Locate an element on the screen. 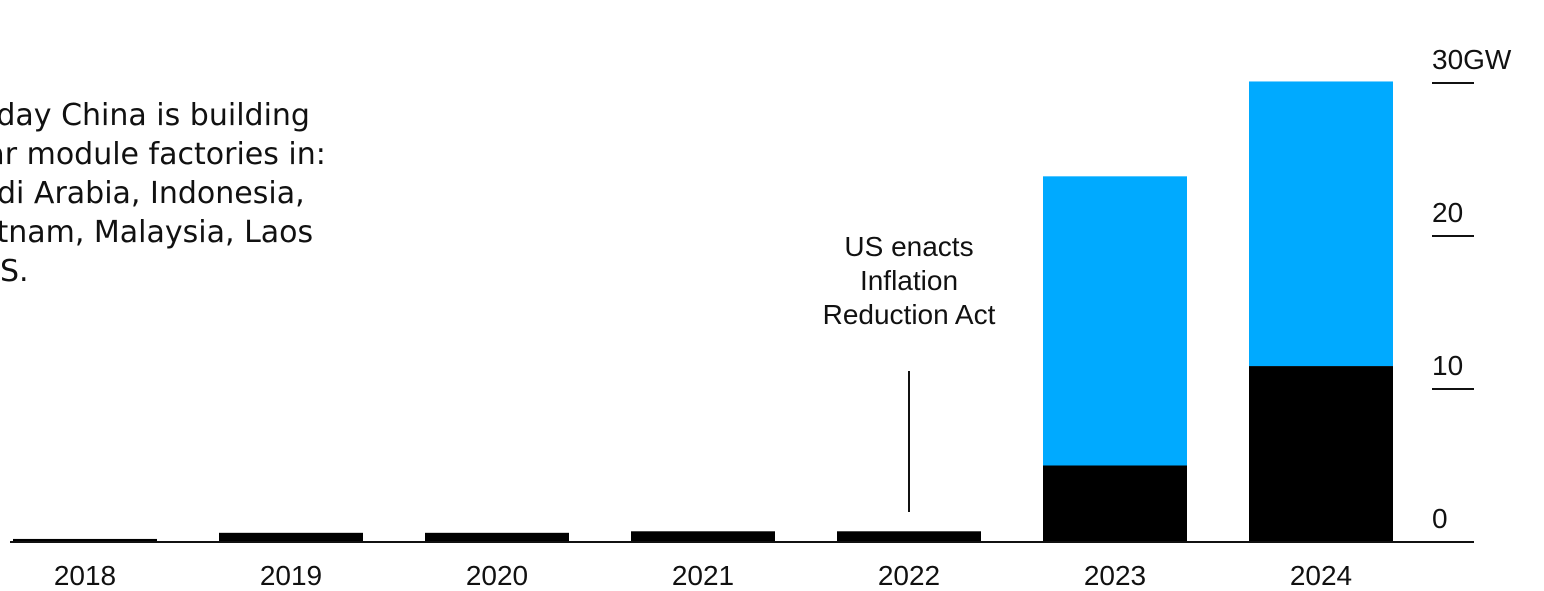  y-tick-label: 10 is located at coordinates (1447, 365).